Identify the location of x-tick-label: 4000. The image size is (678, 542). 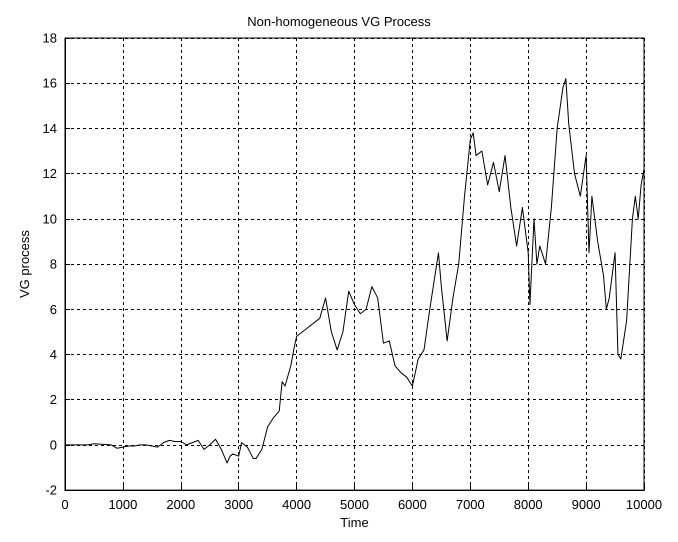
(297, 504).